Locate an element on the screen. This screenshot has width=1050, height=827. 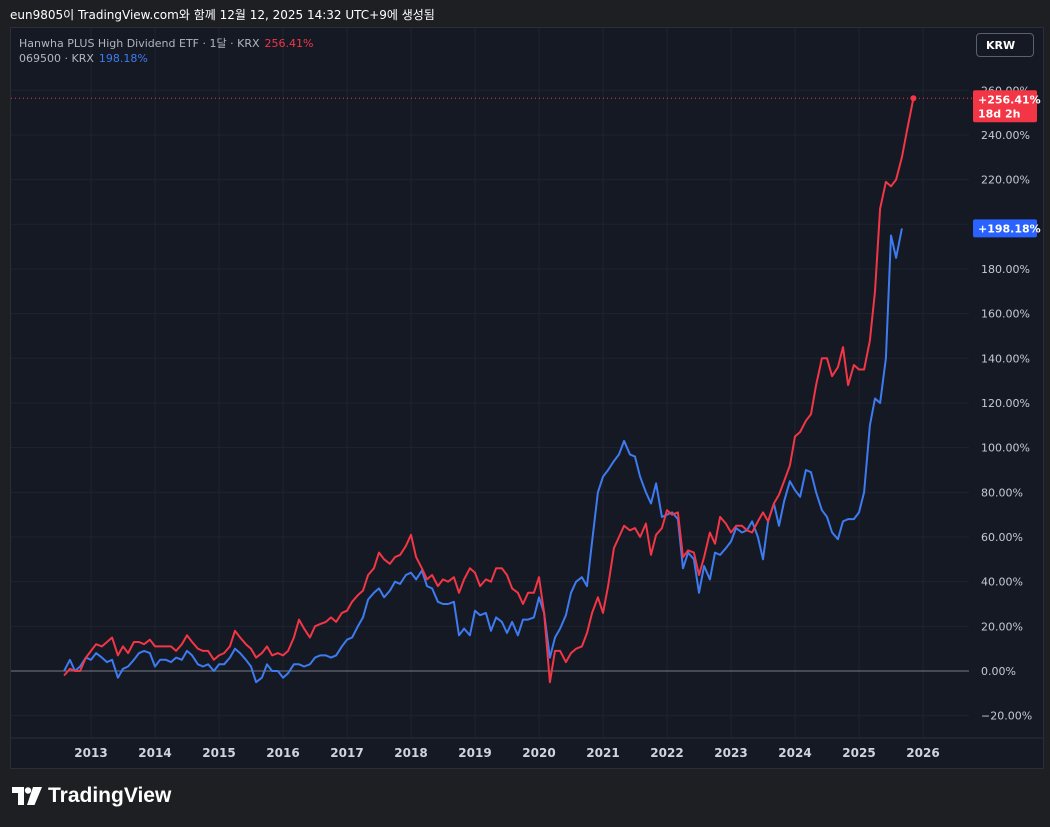
y-tick-label: 40.00% is located at coordinates (1002, 582).